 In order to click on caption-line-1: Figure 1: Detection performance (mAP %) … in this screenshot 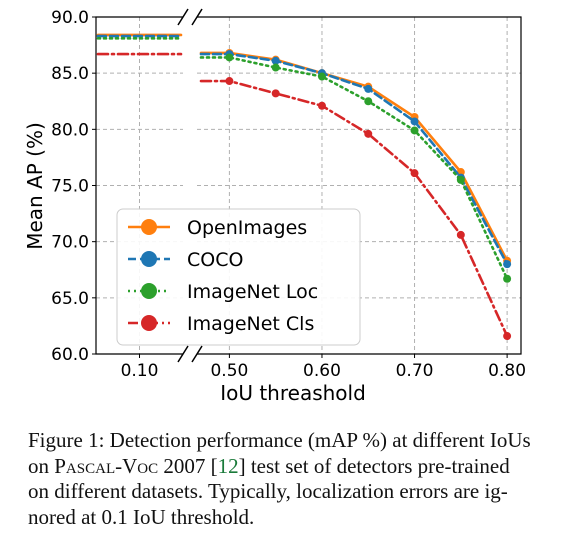, I will do `click(279, 440)`.